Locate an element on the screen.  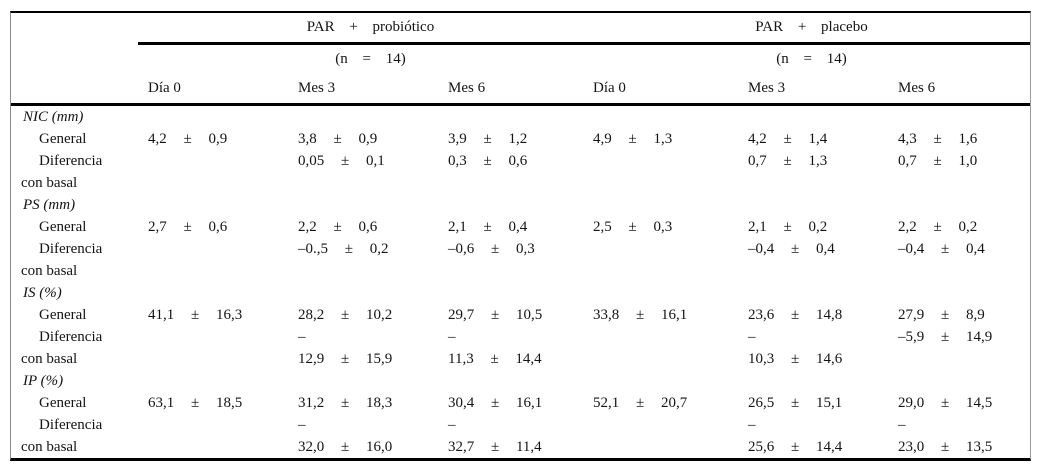
table-row: Diferencia – – – –5,9 ± 14,9 is located at coordinates (520, 337).